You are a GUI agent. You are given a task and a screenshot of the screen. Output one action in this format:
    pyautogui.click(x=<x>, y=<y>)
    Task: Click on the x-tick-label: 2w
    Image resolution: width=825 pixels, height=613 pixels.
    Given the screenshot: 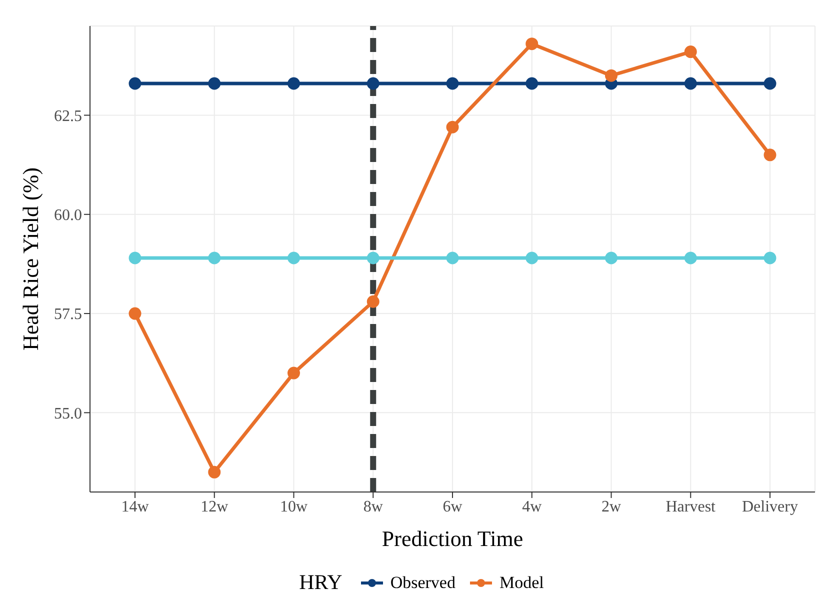 What is the action you would take?
    pyautogui.click(x=611, y=507)
    